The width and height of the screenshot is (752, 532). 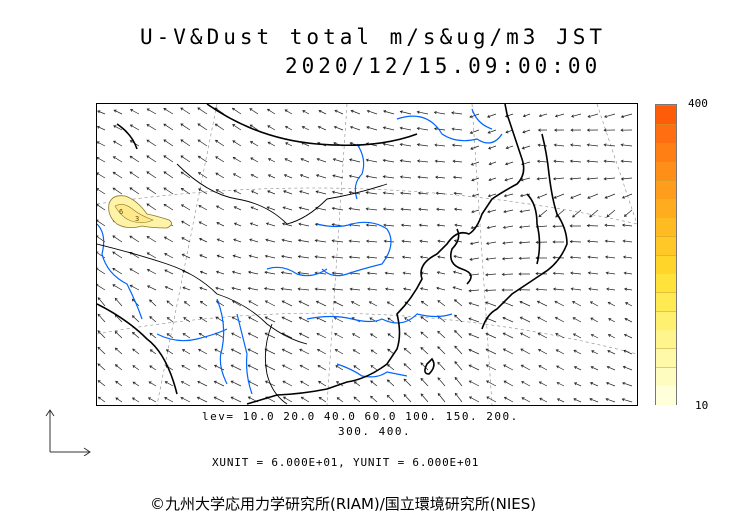 What do you see at coordinates (372, 370) in the screenshot?
I see `river-pearl` at bounding box center [372, 370].